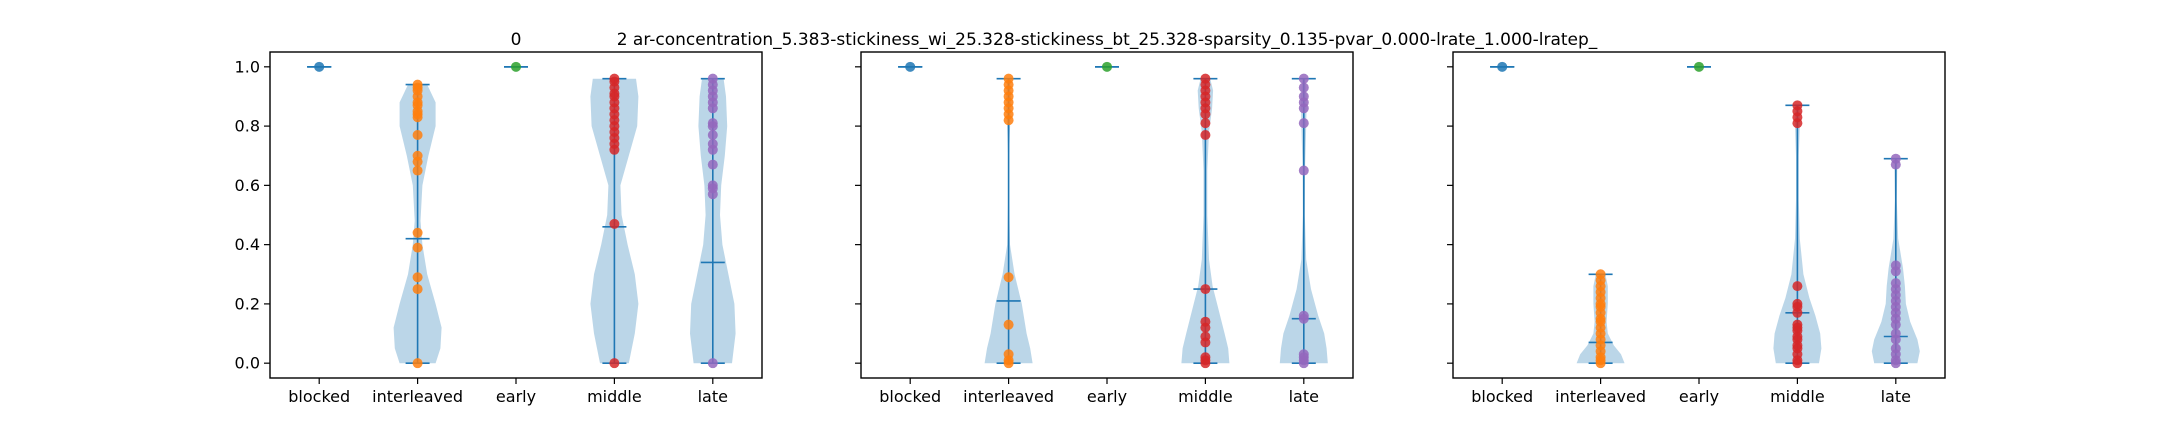  Describe the element at coordinates (247, 126) in the screenshot. I see `y-tick-label: 0.8` at that location.